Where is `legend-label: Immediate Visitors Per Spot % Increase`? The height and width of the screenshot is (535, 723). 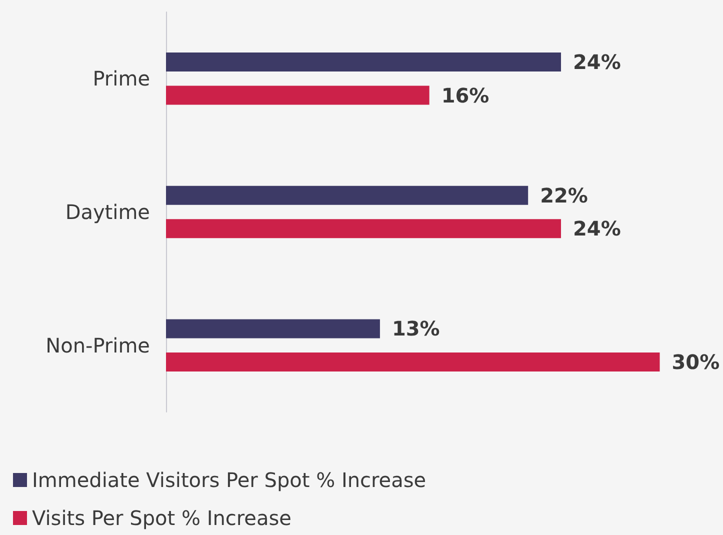 legend-label: Immediate Visitors Per Spot % Increase is located at coordinates (229, 480).